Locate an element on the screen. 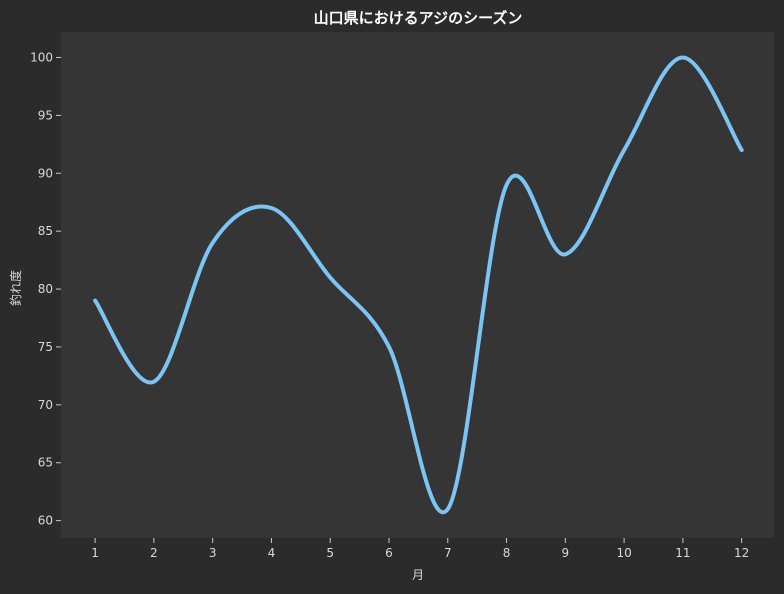  y-tick-label: 60 is located at coordinates (45, 521).